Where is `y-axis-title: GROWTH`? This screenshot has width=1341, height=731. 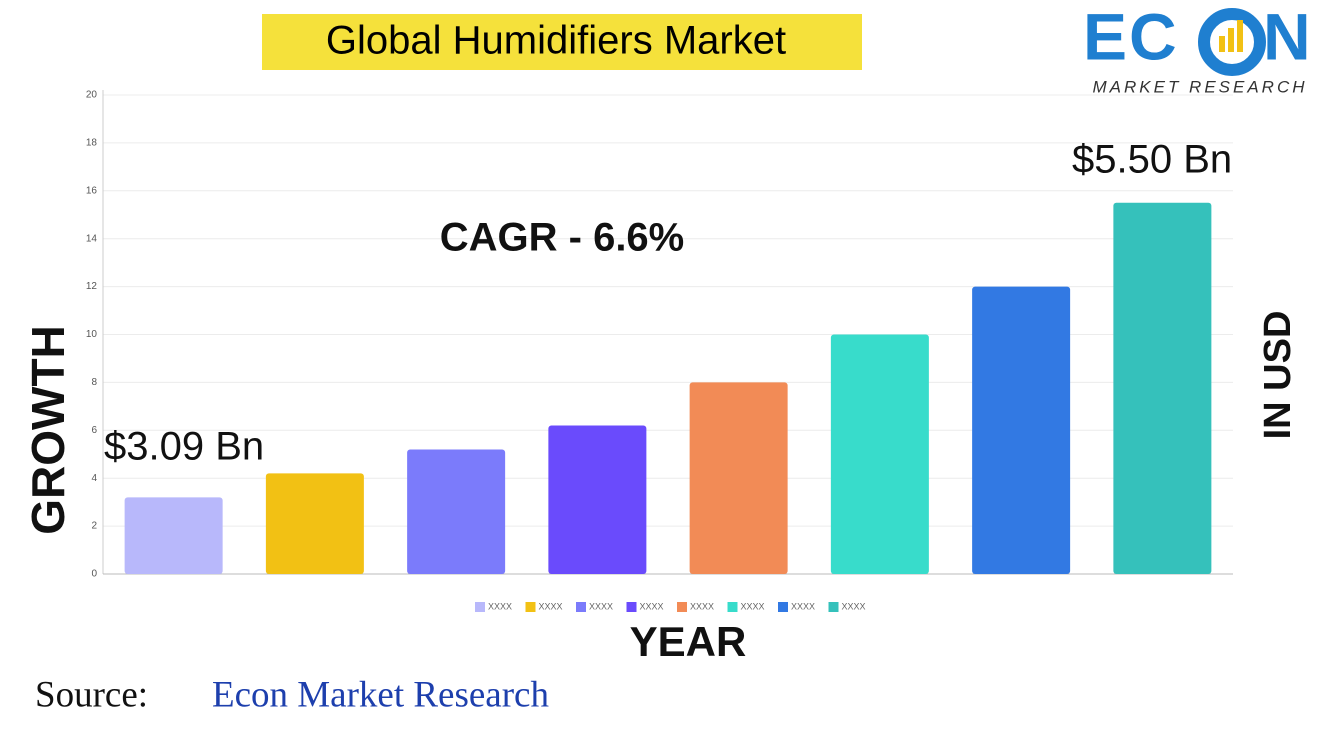
y-axis-title: GROWTH is located at coordinates (48, 430).